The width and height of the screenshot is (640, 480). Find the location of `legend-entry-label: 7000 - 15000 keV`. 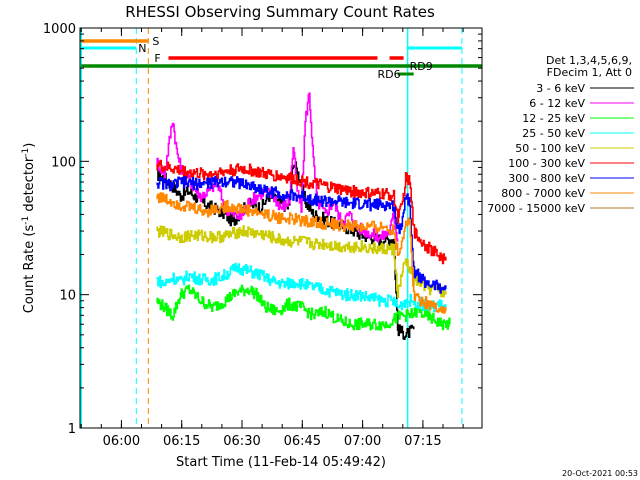

legend-entry-label: 7000 - 15000 keV is located at coordinates (536, 208).